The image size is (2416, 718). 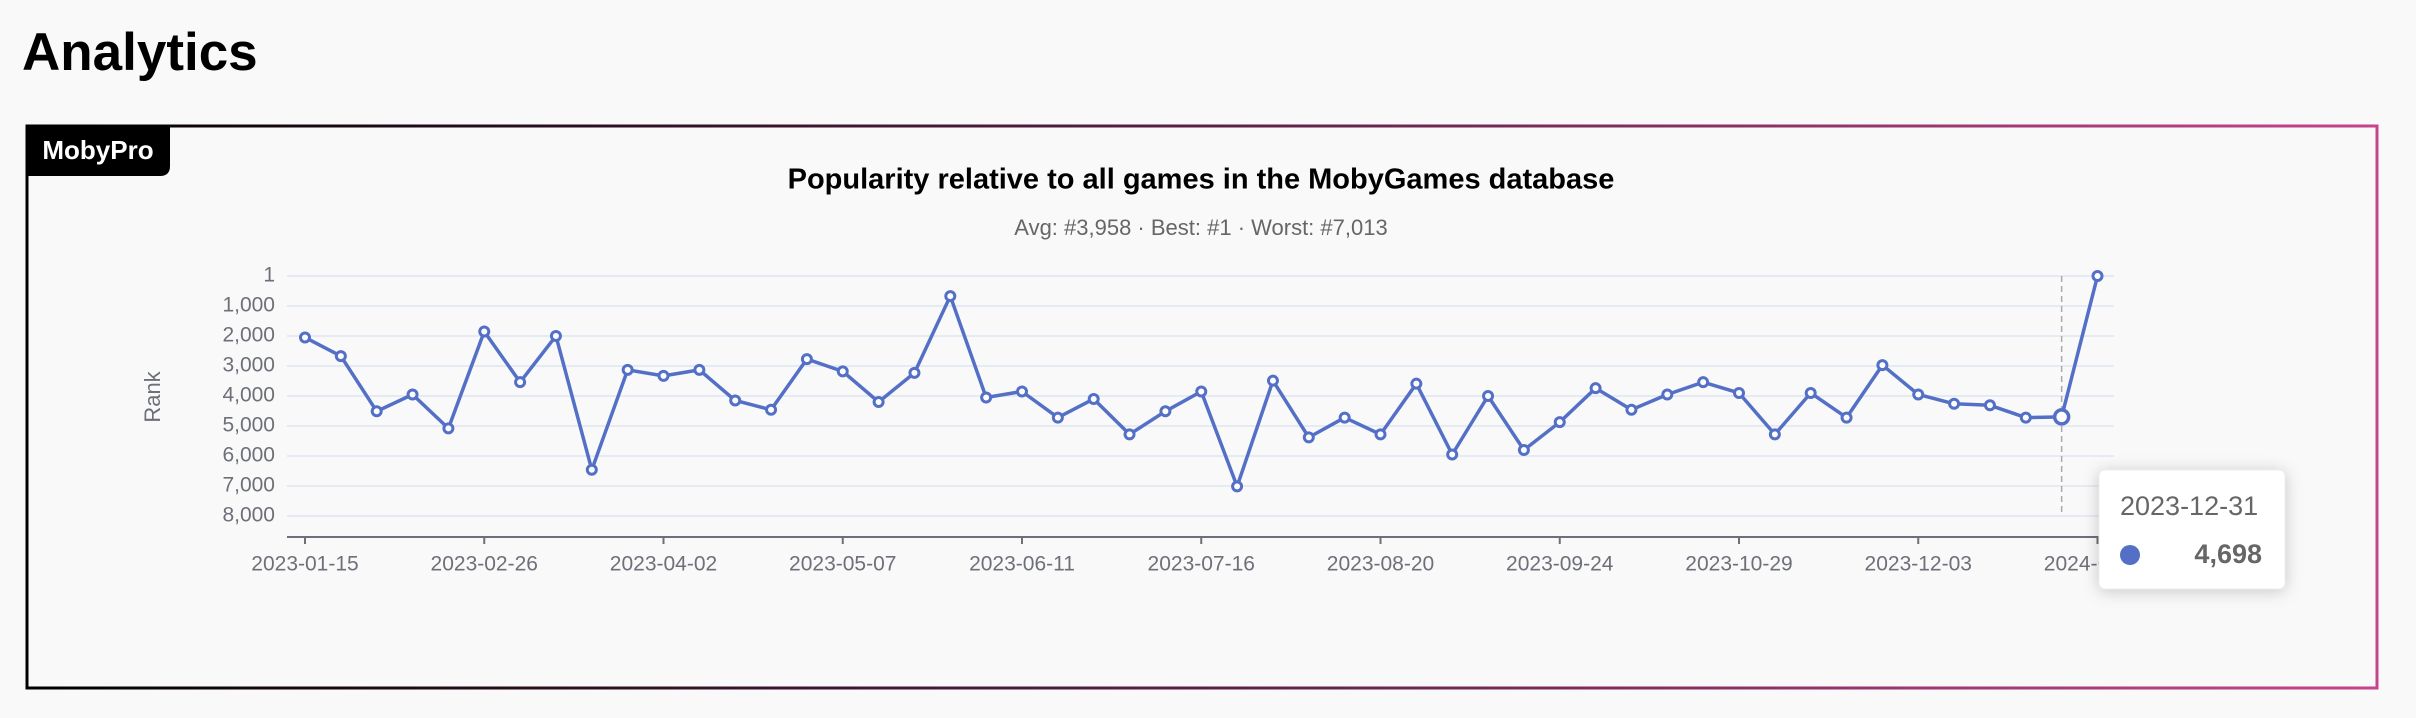 What do you see at coordinates (248, 455) in the screenshot?
I see `y-tick-label: 6,000` at bounding box center [248, 455].